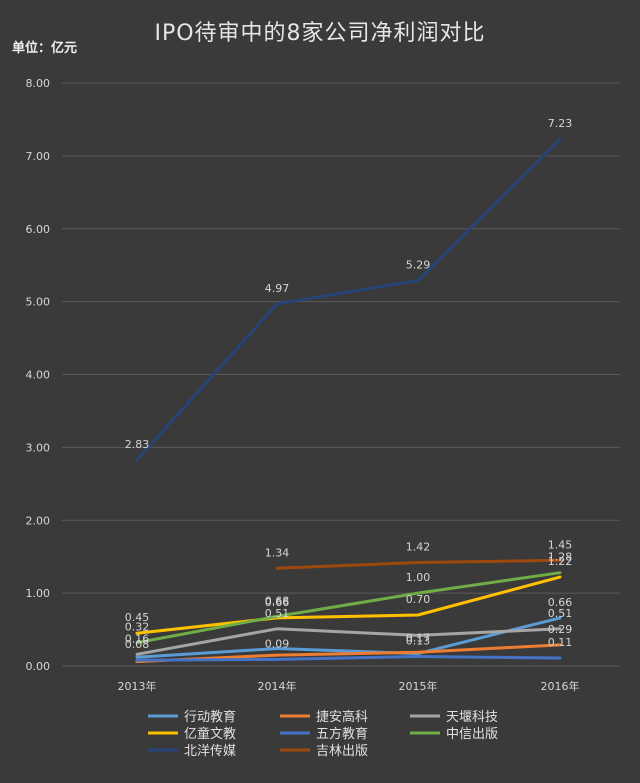  Describe the element at coordinates (277, 643) in the screenshot. I see `data-label: 0.09` at that location.